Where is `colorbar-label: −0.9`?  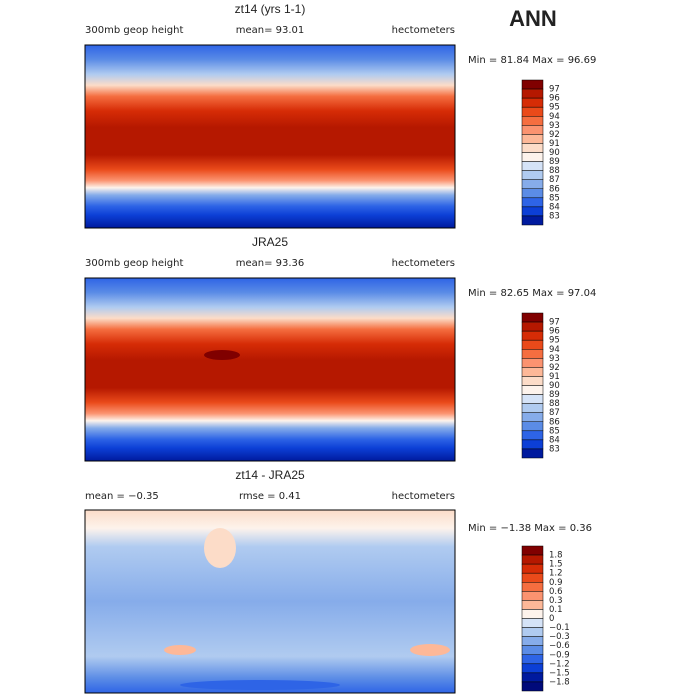
colorbar-label: −0.9 is located at coordinates (559, 655).